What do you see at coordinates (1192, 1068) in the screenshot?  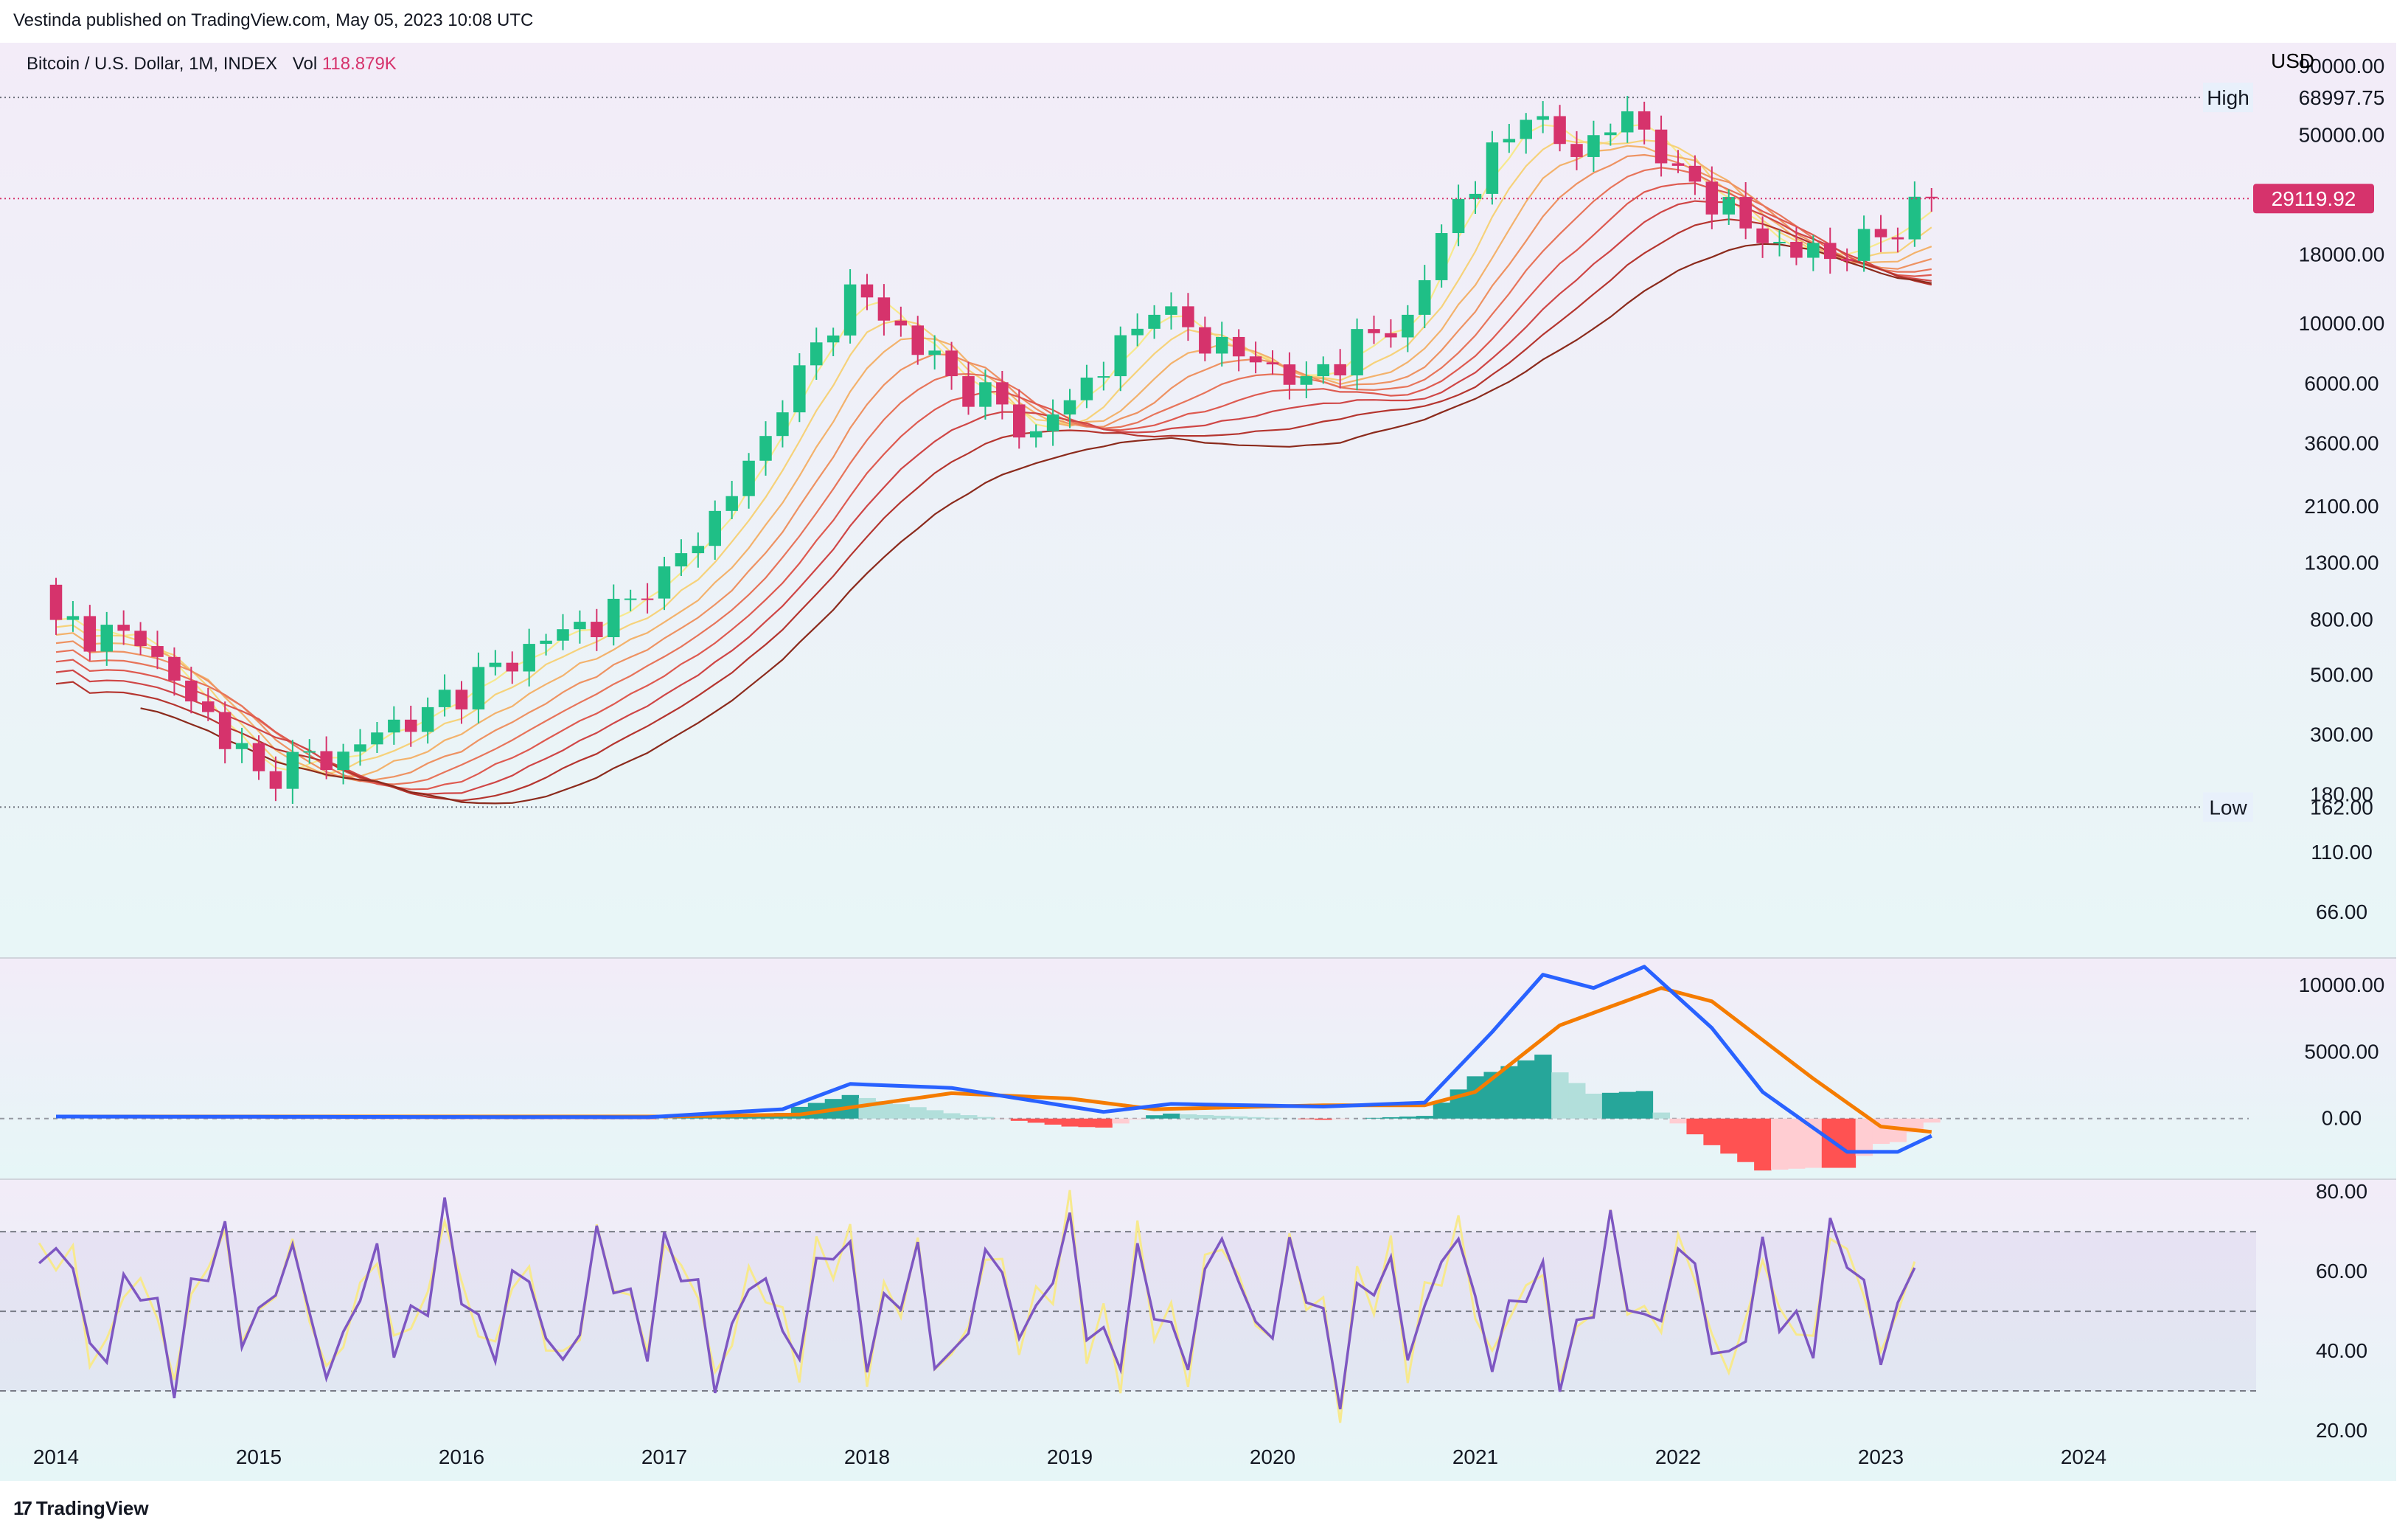 I see `macd-pane: 10000.00 5000.00 0.00` at bounding box center [1192, 1068].